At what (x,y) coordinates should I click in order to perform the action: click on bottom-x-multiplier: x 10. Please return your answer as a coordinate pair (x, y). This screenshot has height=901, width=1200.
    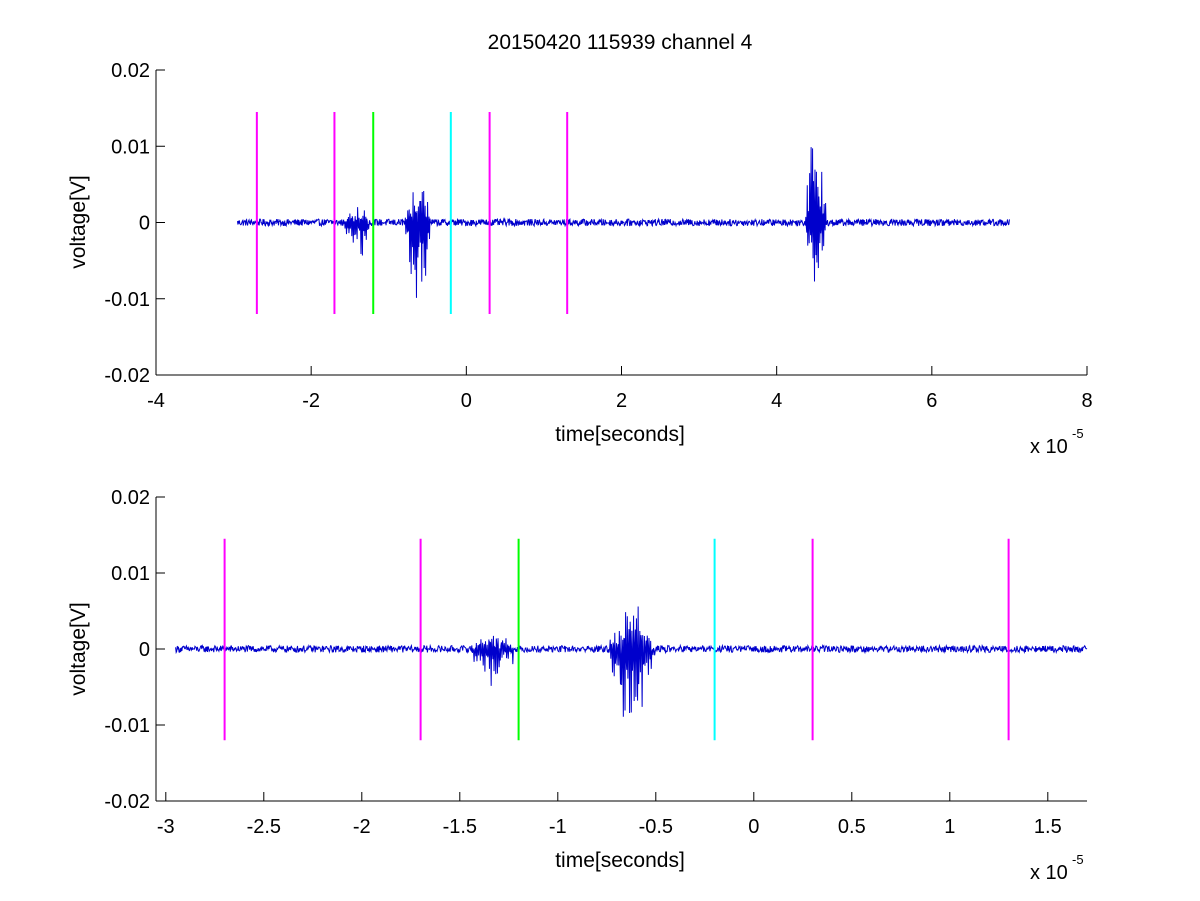
    Looking at the image, I should click on (1049, 873).